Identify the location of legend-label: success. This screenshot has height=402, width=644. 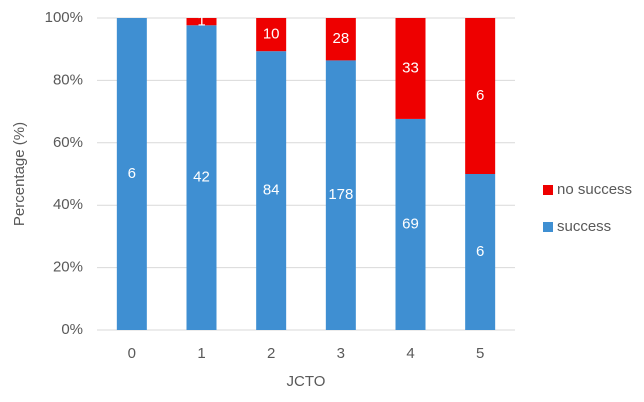
(584, 226).